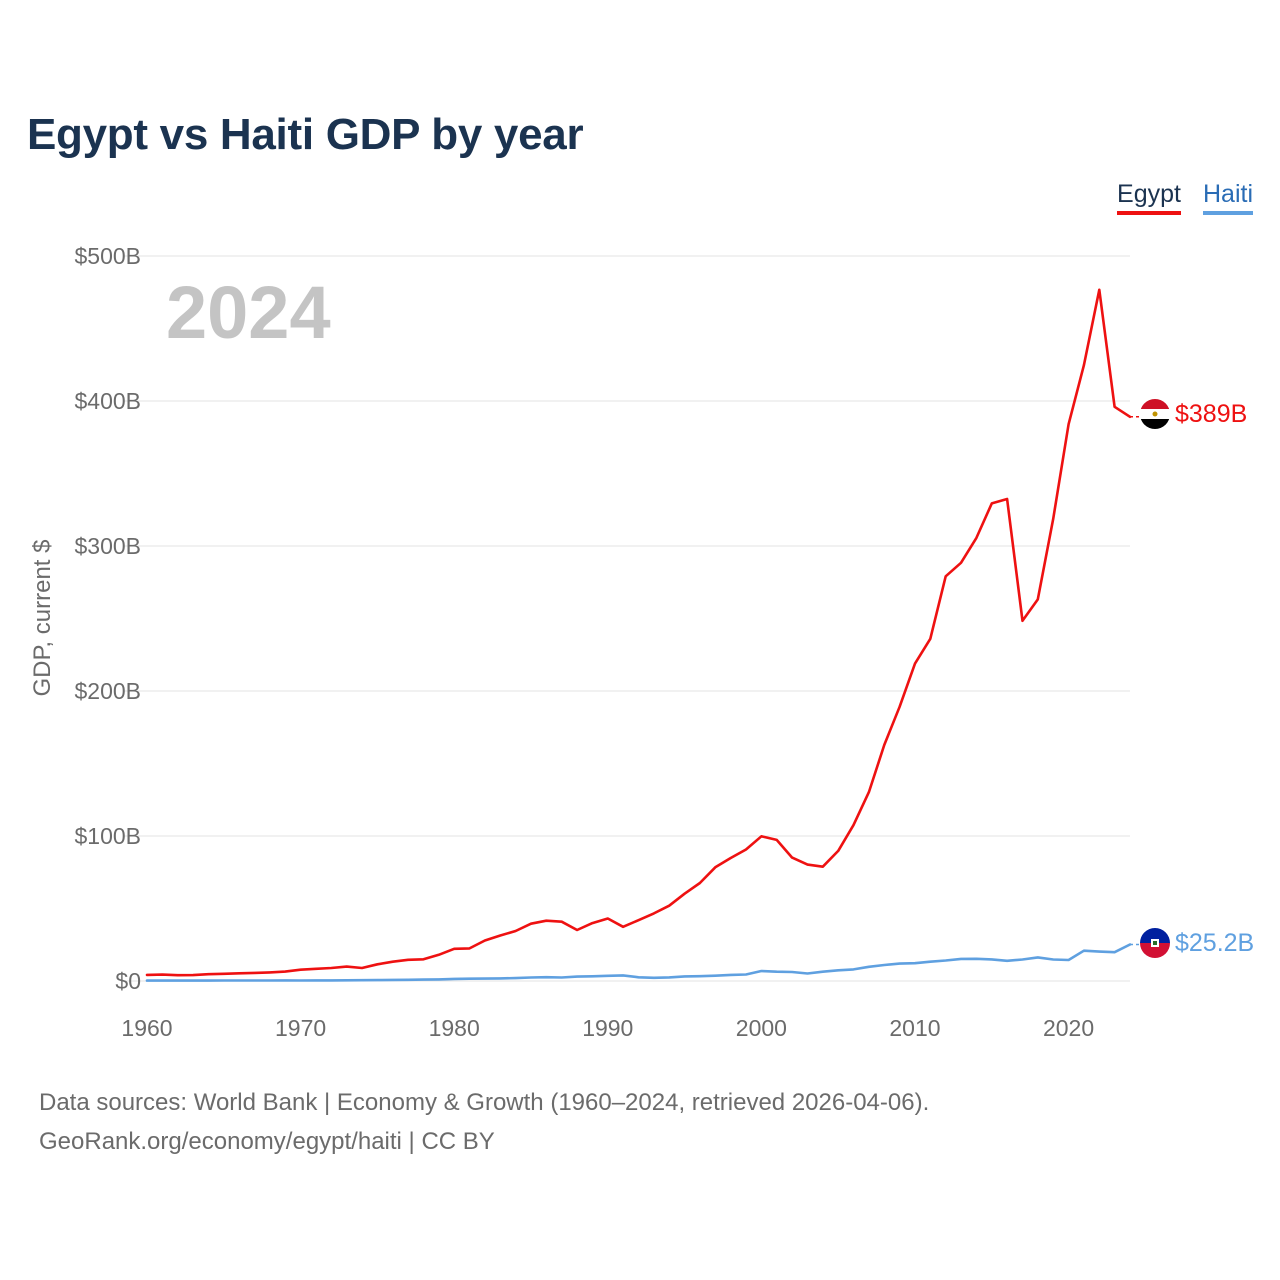  What do you see at coordinates (107, 256) in the screenshot?
I see `y-tick-label: $500B` at bounding box center [107, 256].